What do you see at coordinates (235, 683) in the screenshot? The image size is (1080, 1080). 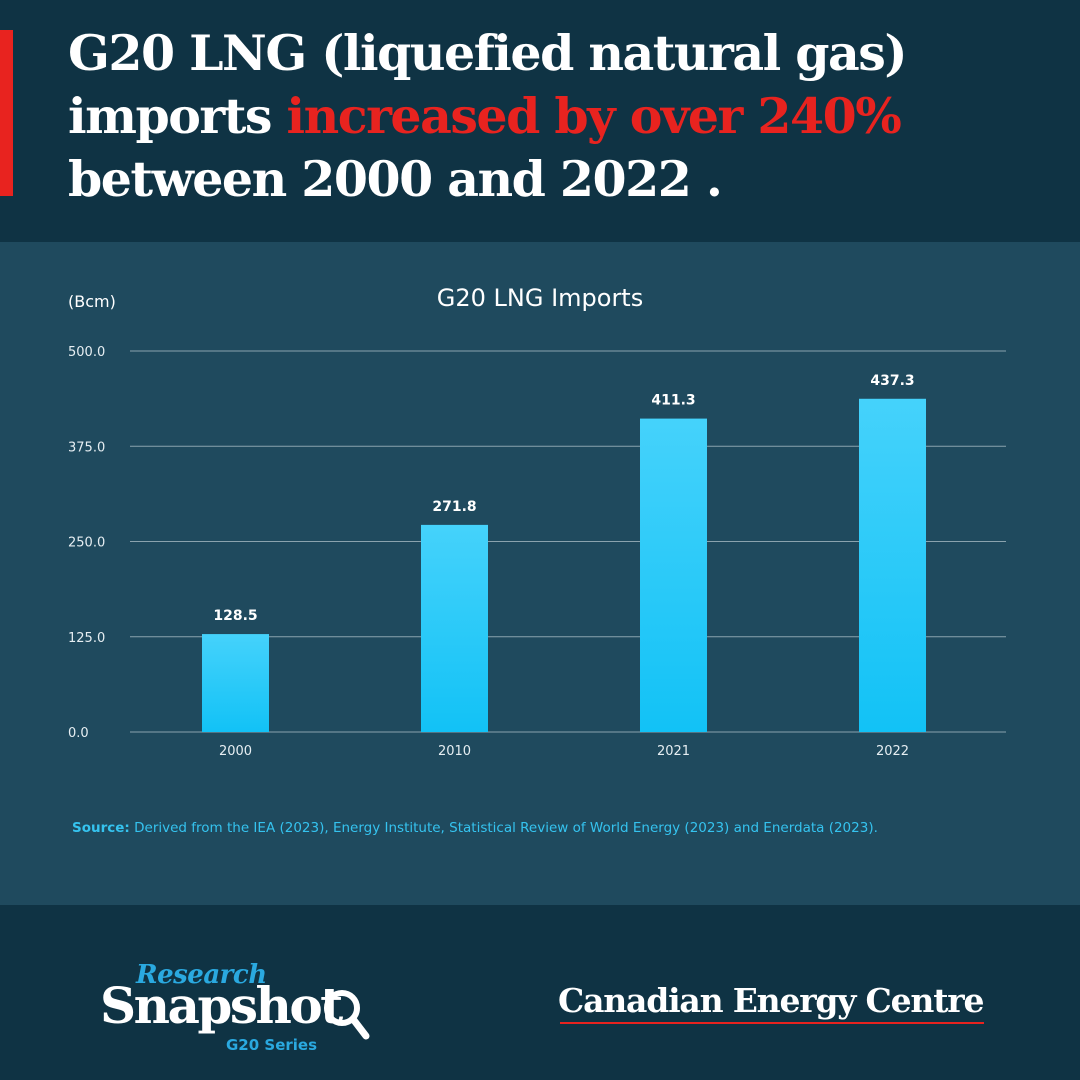 I see `bar-2000` at bounding box center [235, 683].